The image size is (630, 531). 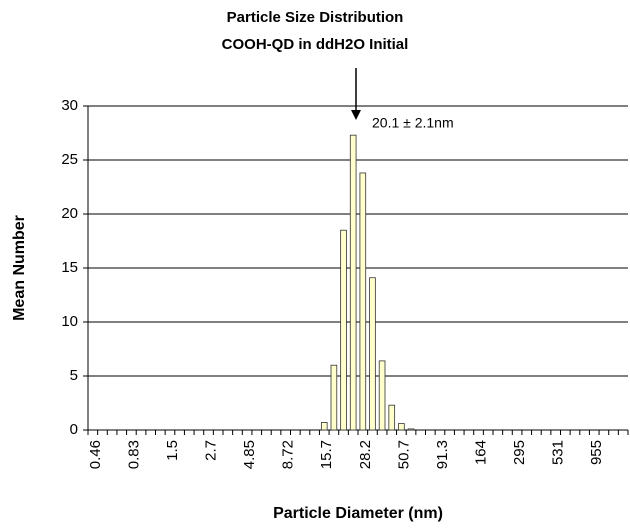 I want to click on x-tick-label: 15.7, so click(x=326, y=454).